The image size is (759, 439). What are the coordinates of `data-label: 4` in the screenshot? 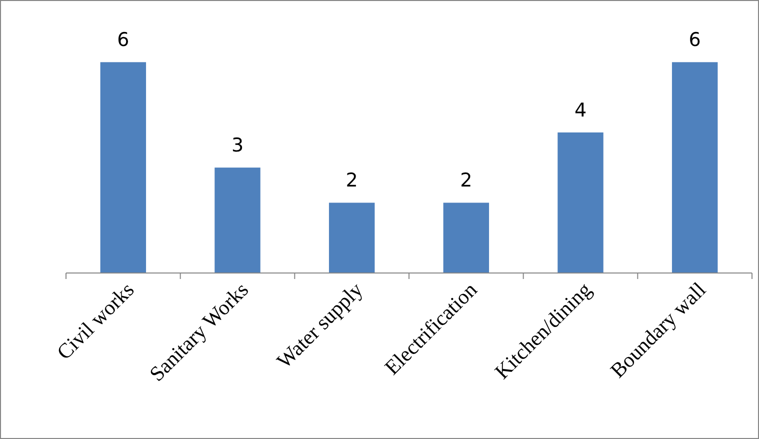 It's located at (580, 110).